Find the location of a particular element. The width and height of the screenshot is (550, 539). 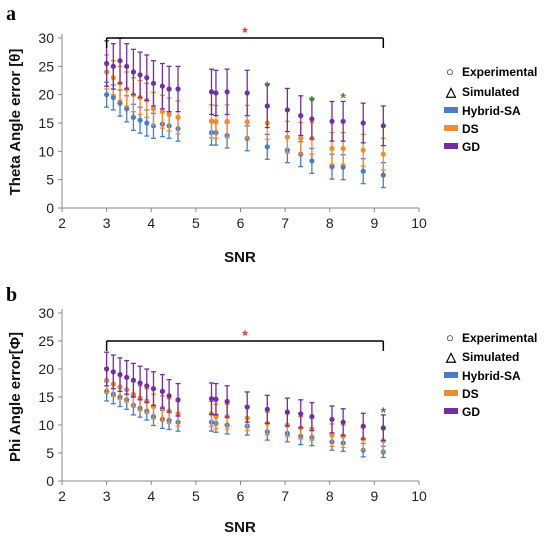

panel-a-x-tick-label: 6 is located at coordinates (241, 223).